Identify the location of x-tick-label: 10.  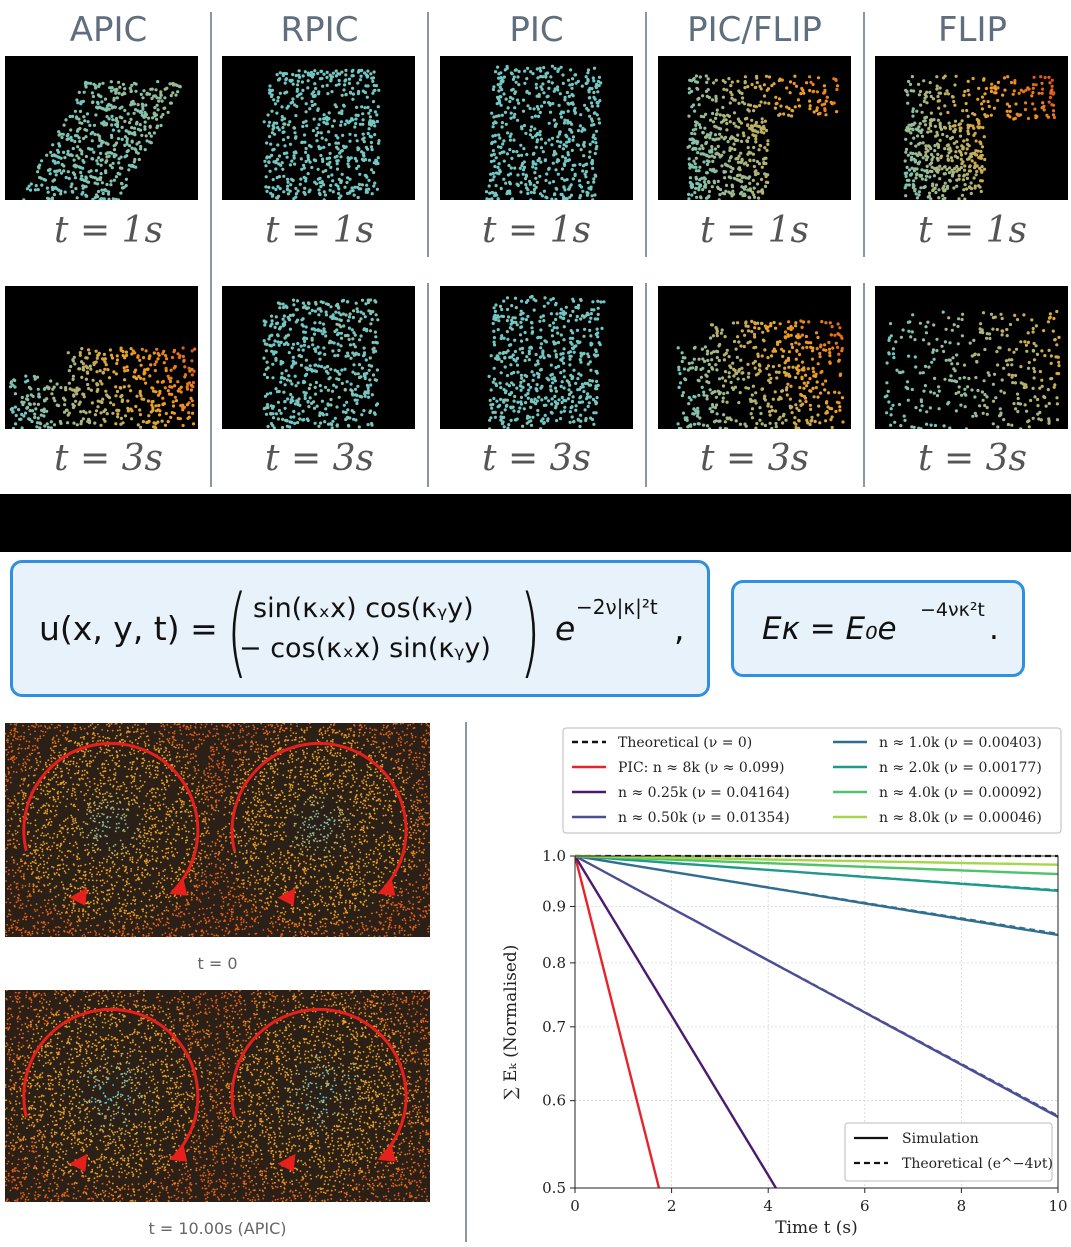
(1057, 1206).